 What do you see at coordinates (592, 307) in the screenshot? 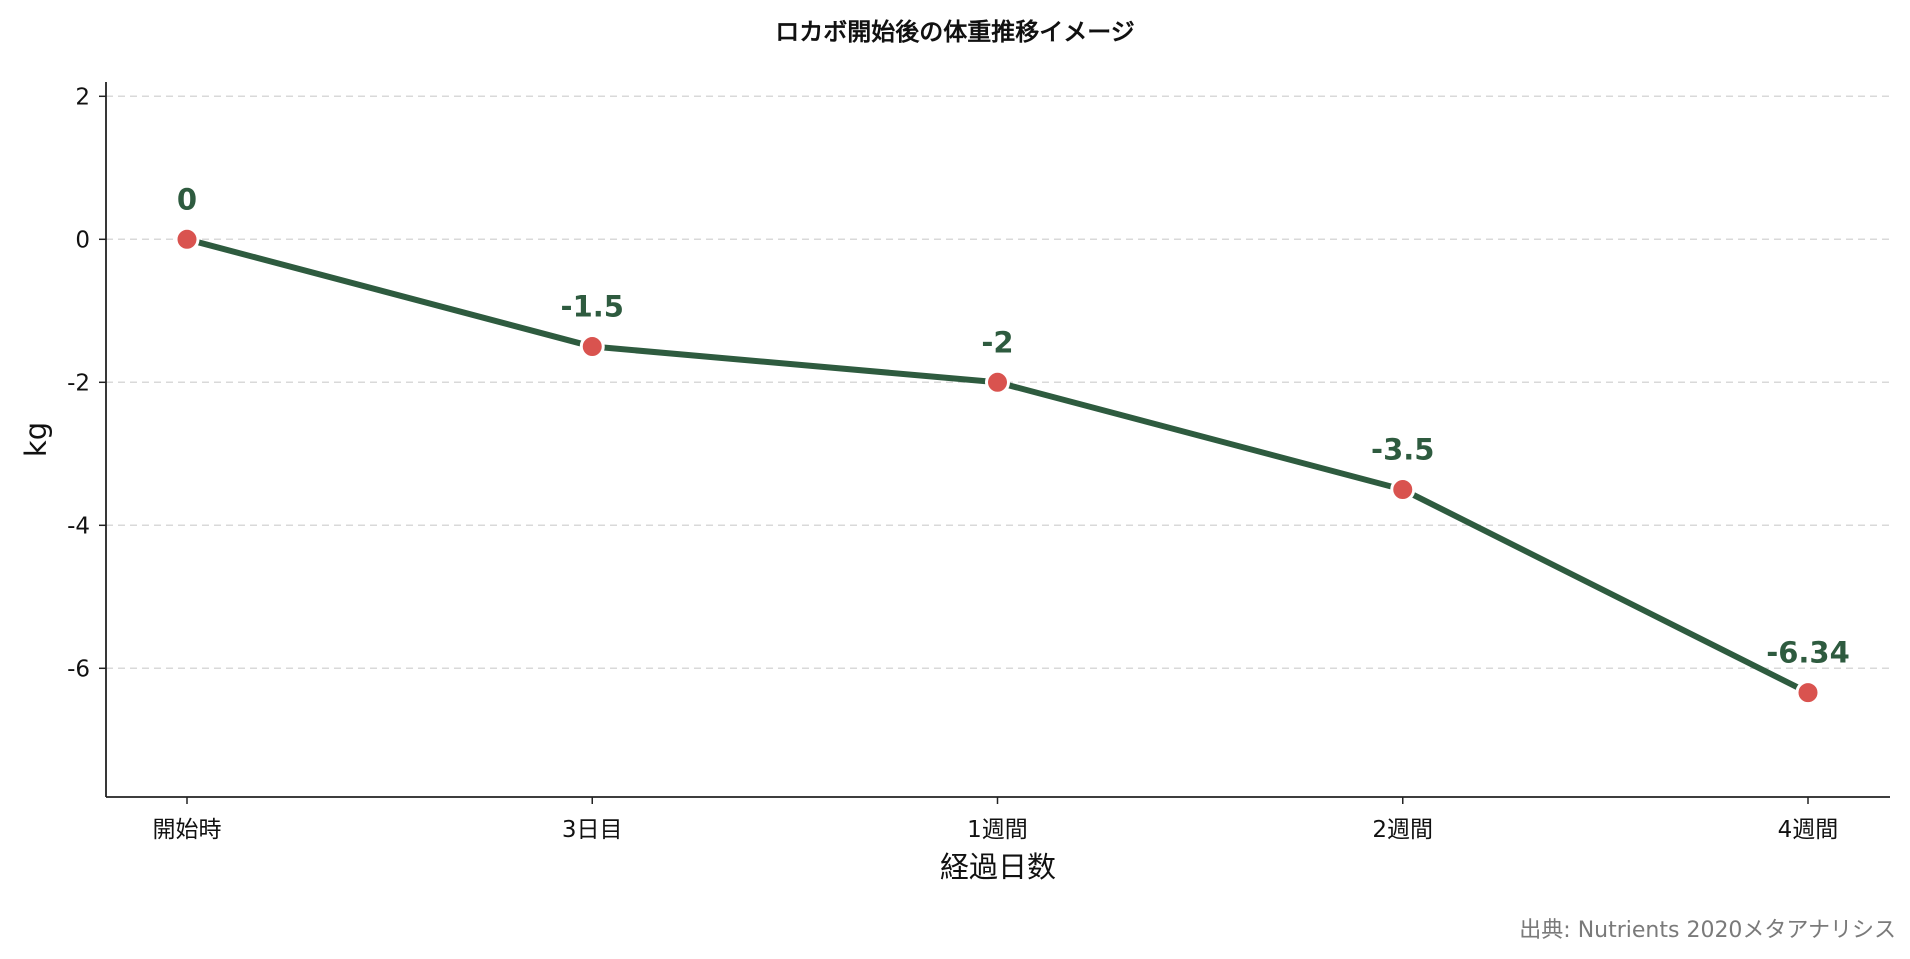
I see `data-label: -1.5` at bounding box center [592, 307].